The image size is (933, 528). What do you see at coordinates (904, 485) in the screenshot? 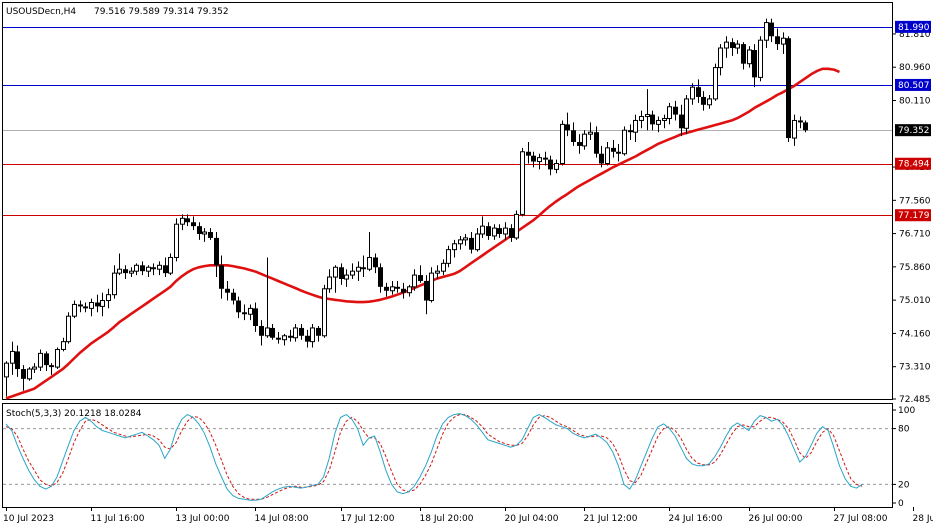
I see `stoch-tick-label: 20` at bounding box center [904, 485].